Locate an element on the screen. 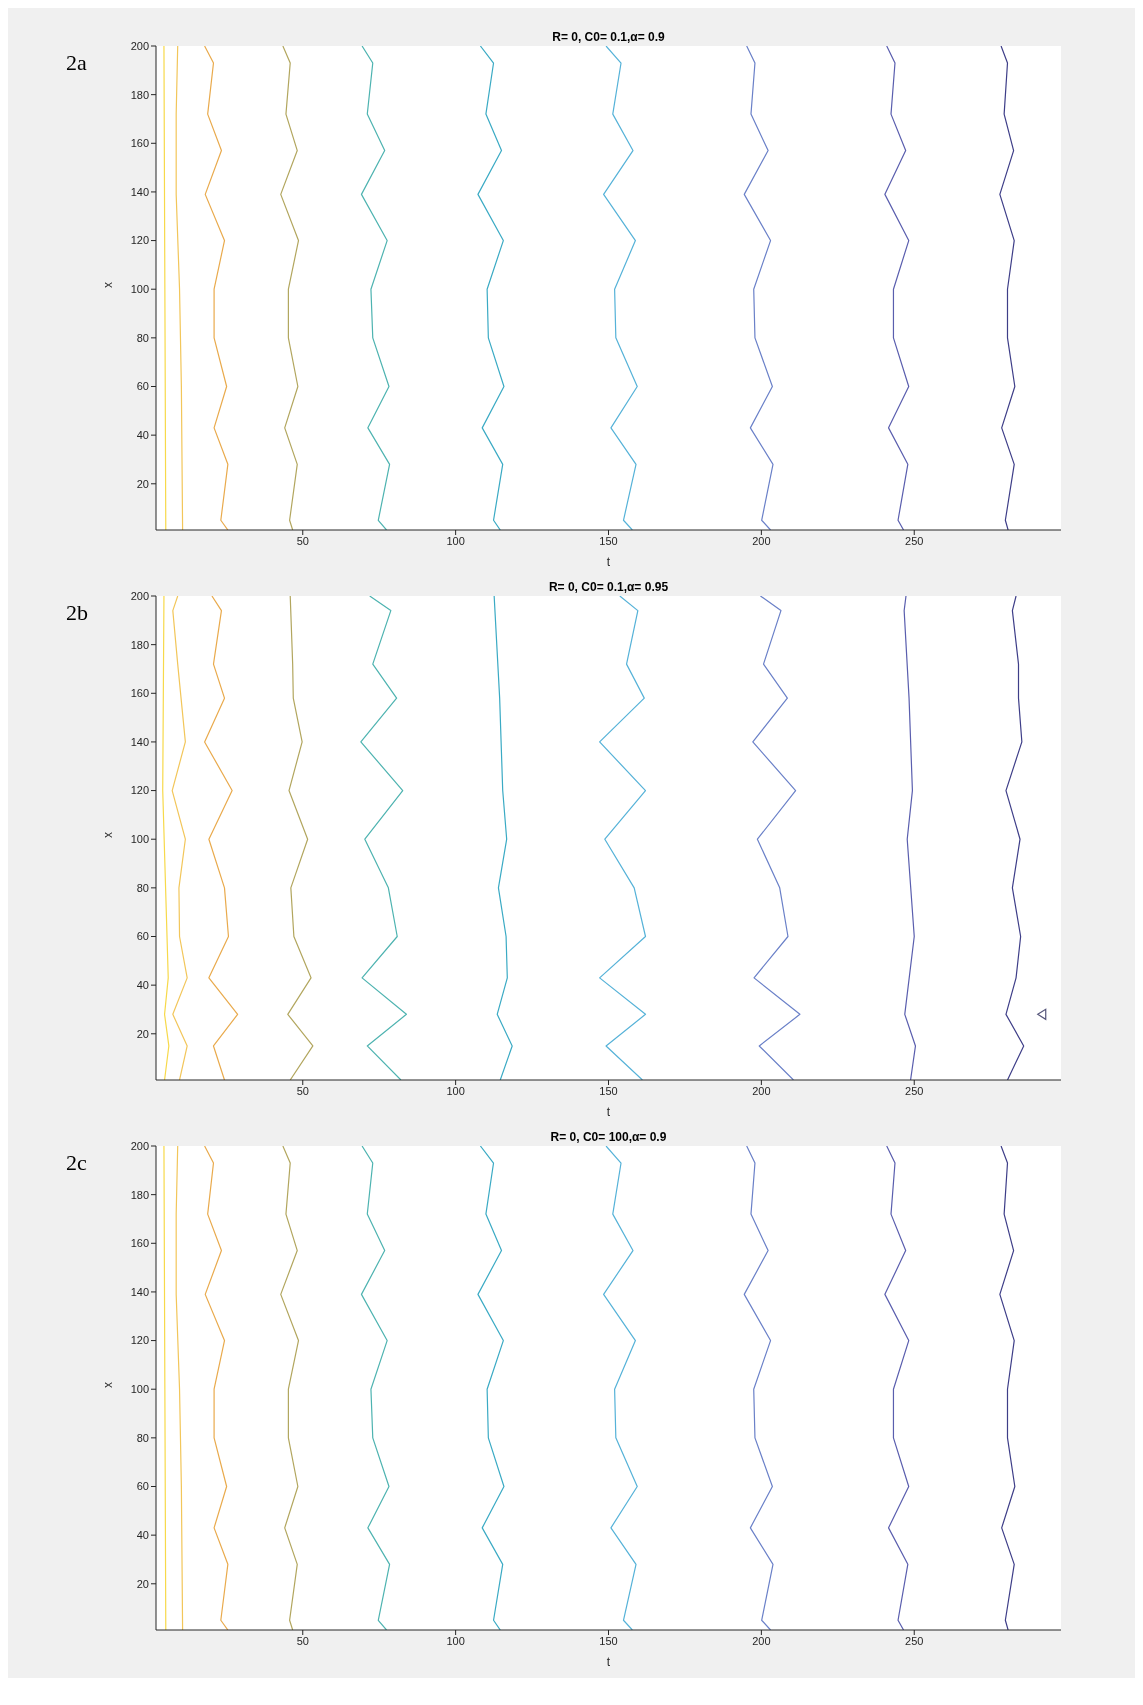  text: 2a is located at coordinates (76, 63).